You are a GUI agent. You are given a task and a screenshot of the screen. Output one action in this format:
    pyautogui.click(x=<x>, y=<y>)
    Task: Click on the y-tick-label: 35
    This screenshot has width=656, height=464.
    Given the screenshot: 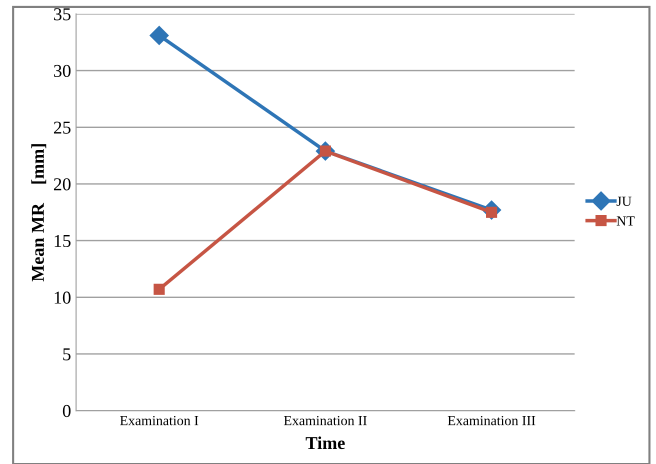 What is the action you would take?
    pyautogui.click(x=62, y=14)
    